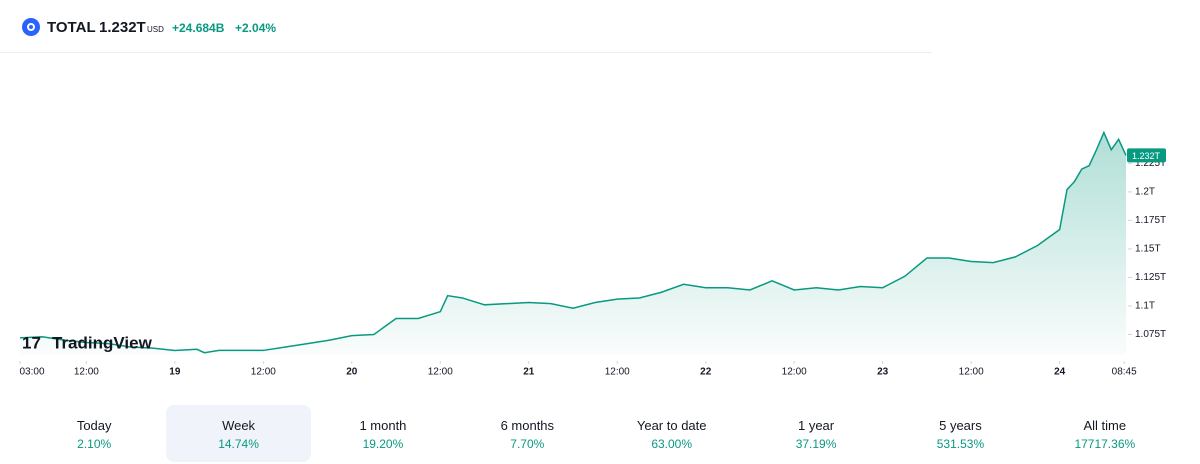 The width and height of the screenshot is (1200, 464). Describe the element at coordinates (527, 425) in the screenshot. I see `period-label: 6 months` at that location.